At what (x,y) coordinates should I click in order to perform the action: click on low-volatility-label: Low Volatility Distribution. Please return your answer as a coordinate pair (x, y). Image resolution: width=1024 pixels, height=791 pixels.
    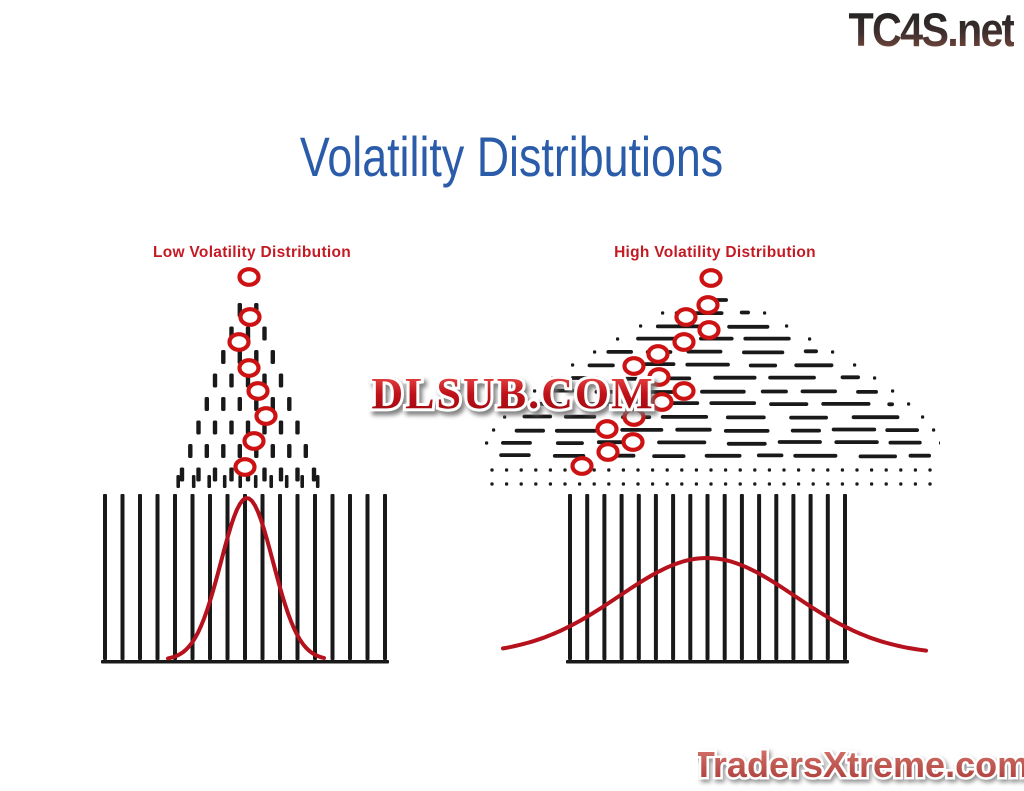
    Looking at the image, I should click on (252, 252).